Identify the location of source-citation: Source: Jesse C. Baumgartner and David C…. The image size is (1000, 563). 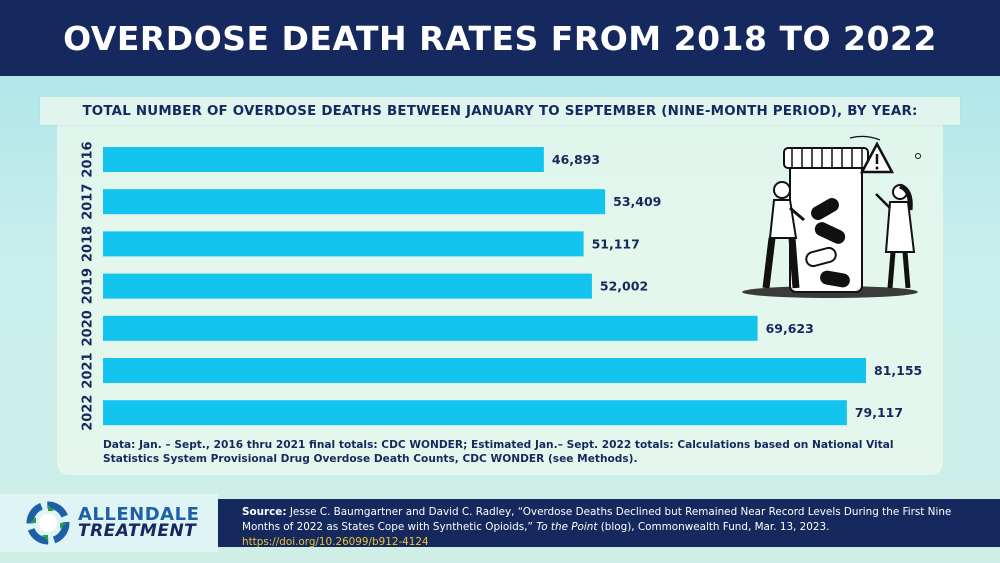
(609, 523).